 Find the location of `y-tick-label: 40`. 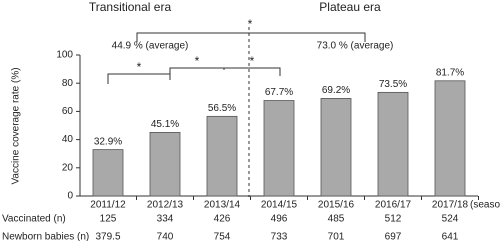

y-tick-label: 40 is located at coordinates (68, 139).